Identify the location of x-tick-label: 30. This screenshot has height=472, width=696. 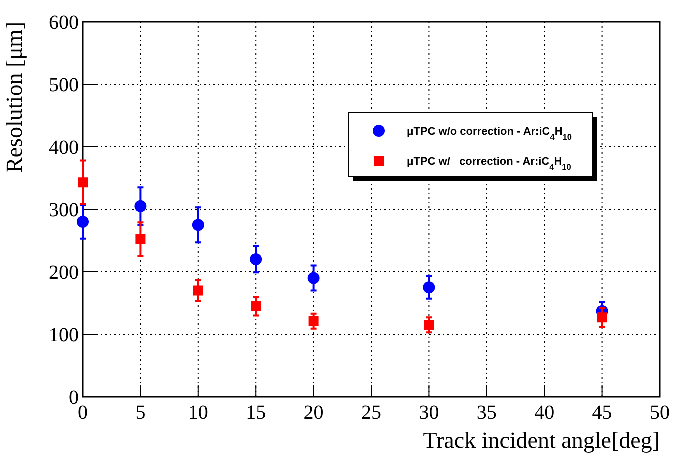
(429, 413).